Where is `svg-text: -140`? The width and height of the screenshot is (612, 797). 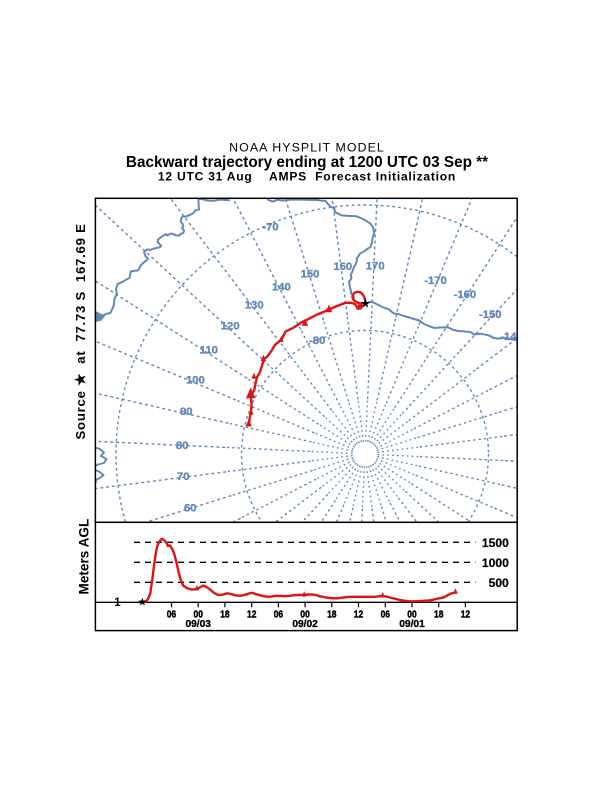 svg-text: -140 is located at coordinates (511, 337).